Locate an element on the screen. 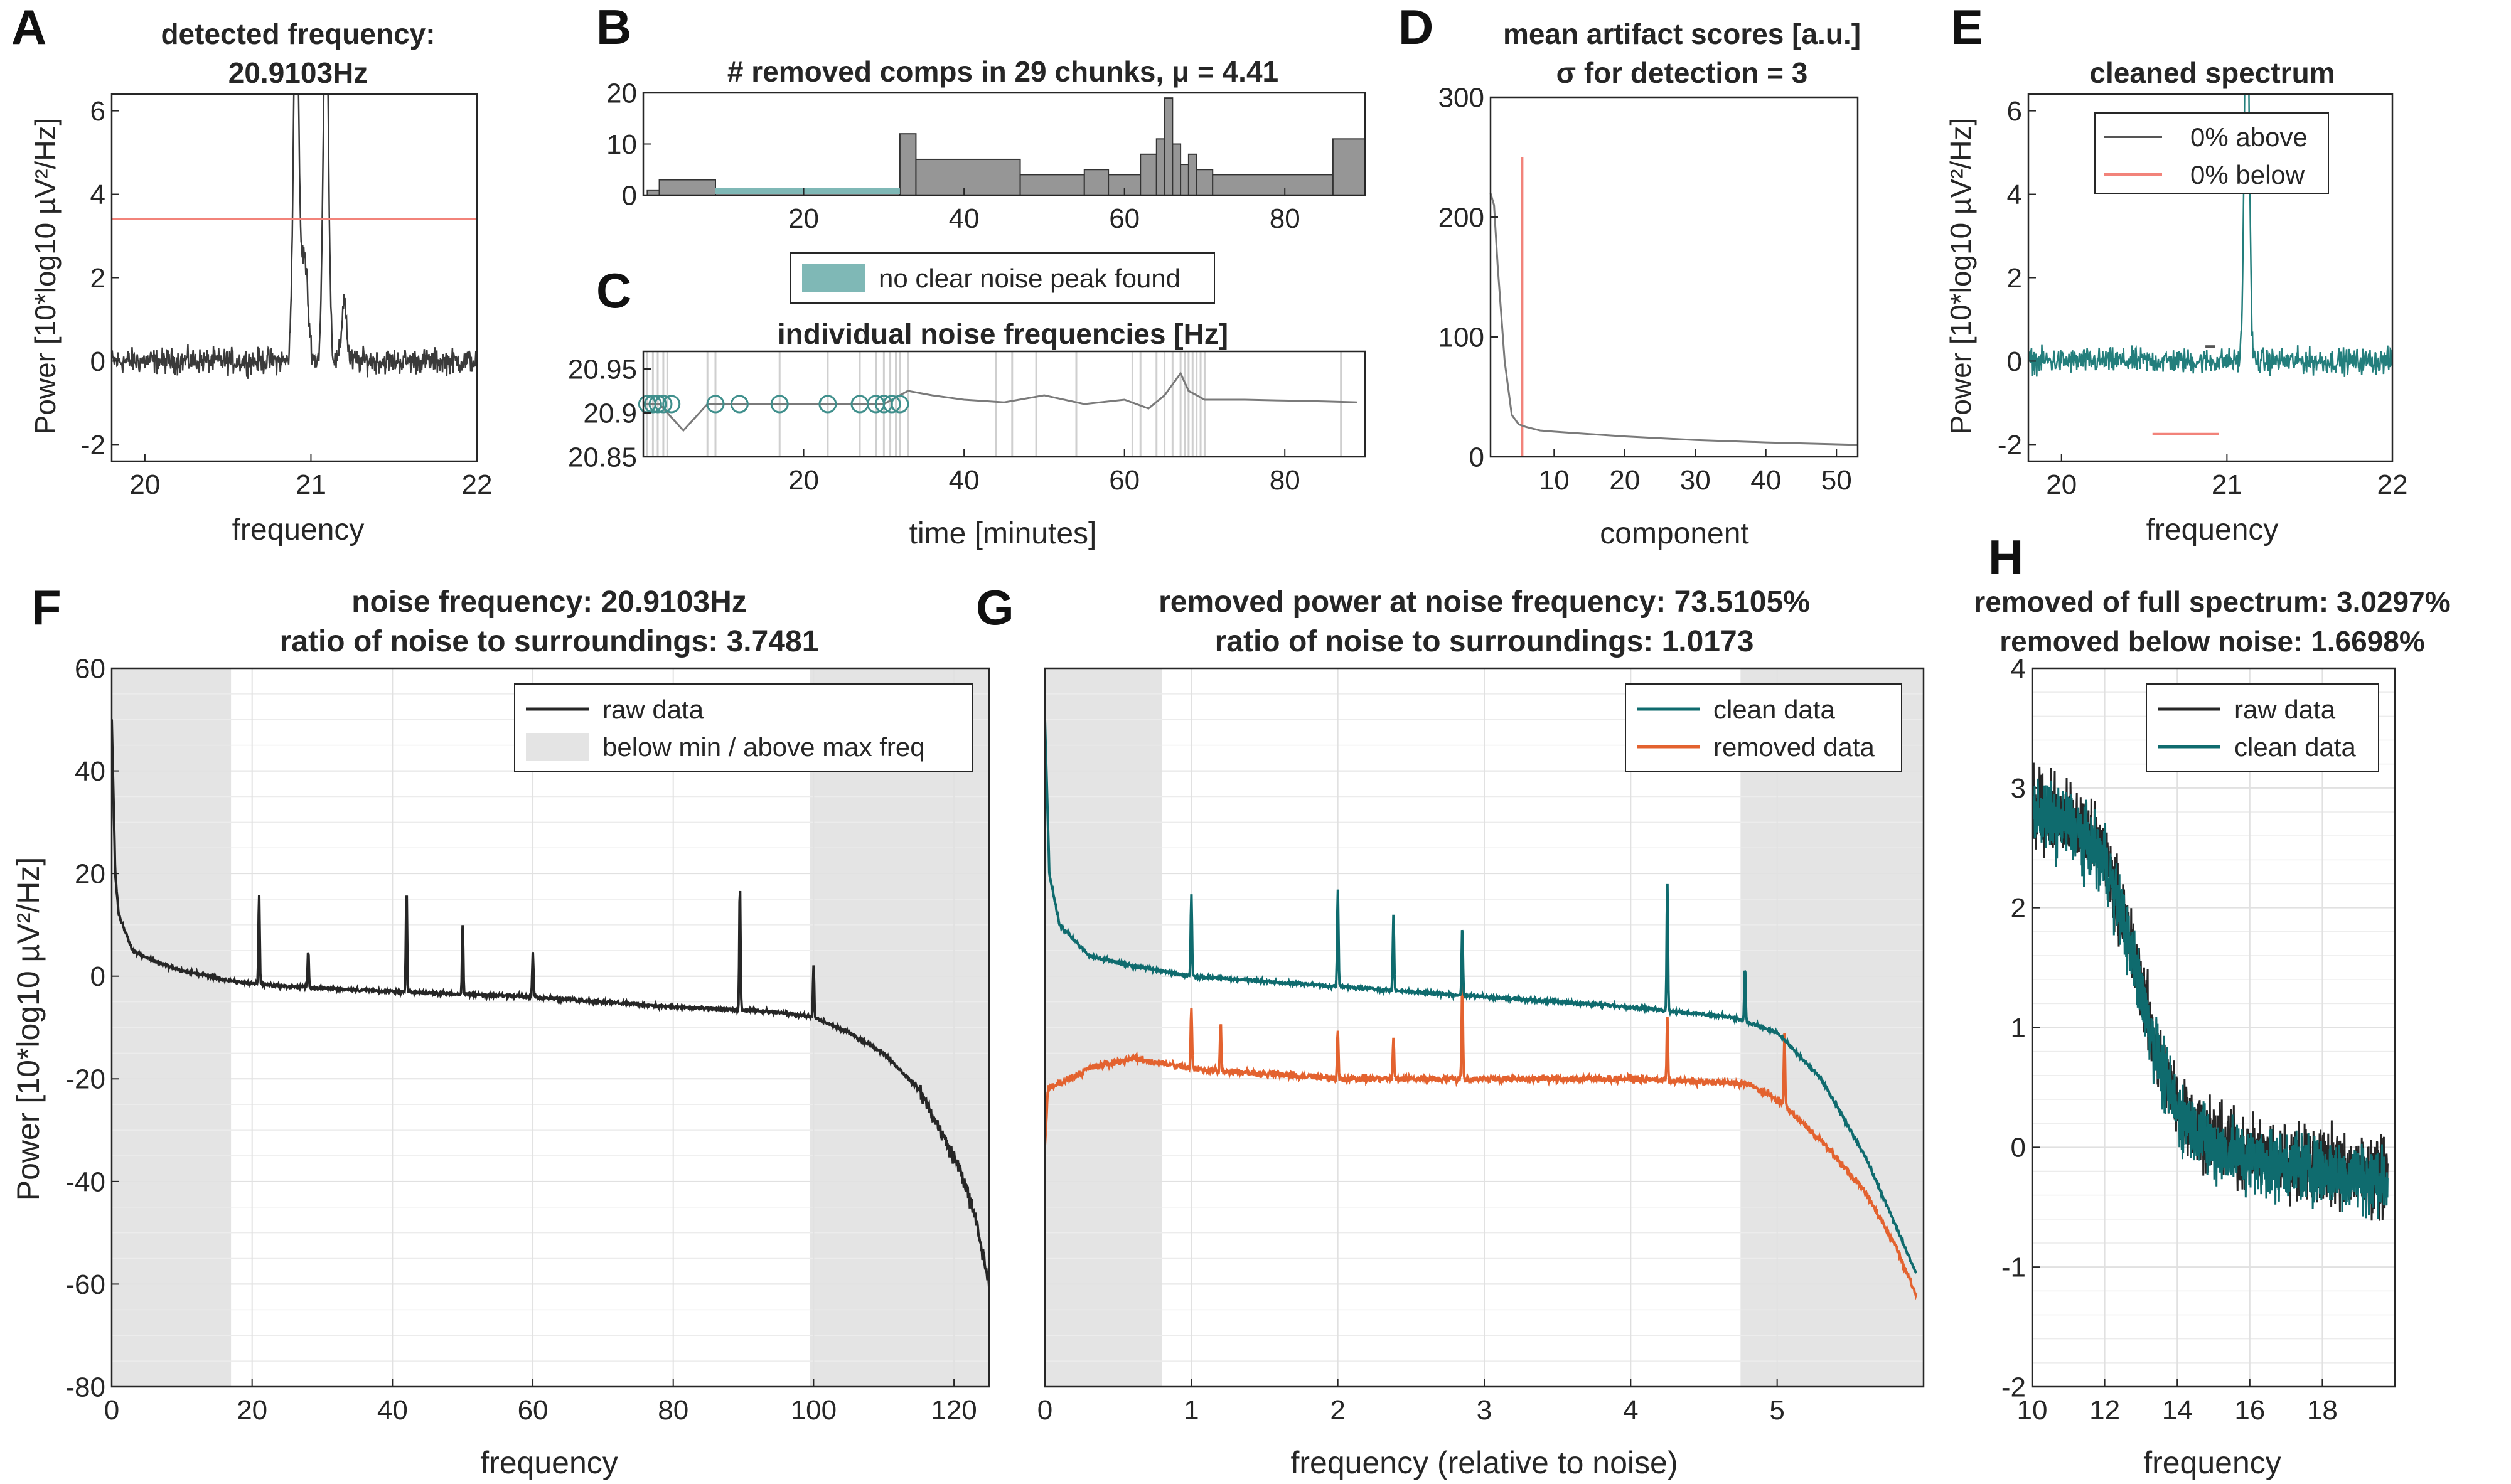  x-tick-label: 18 is located at coordinates (2322, 1410).